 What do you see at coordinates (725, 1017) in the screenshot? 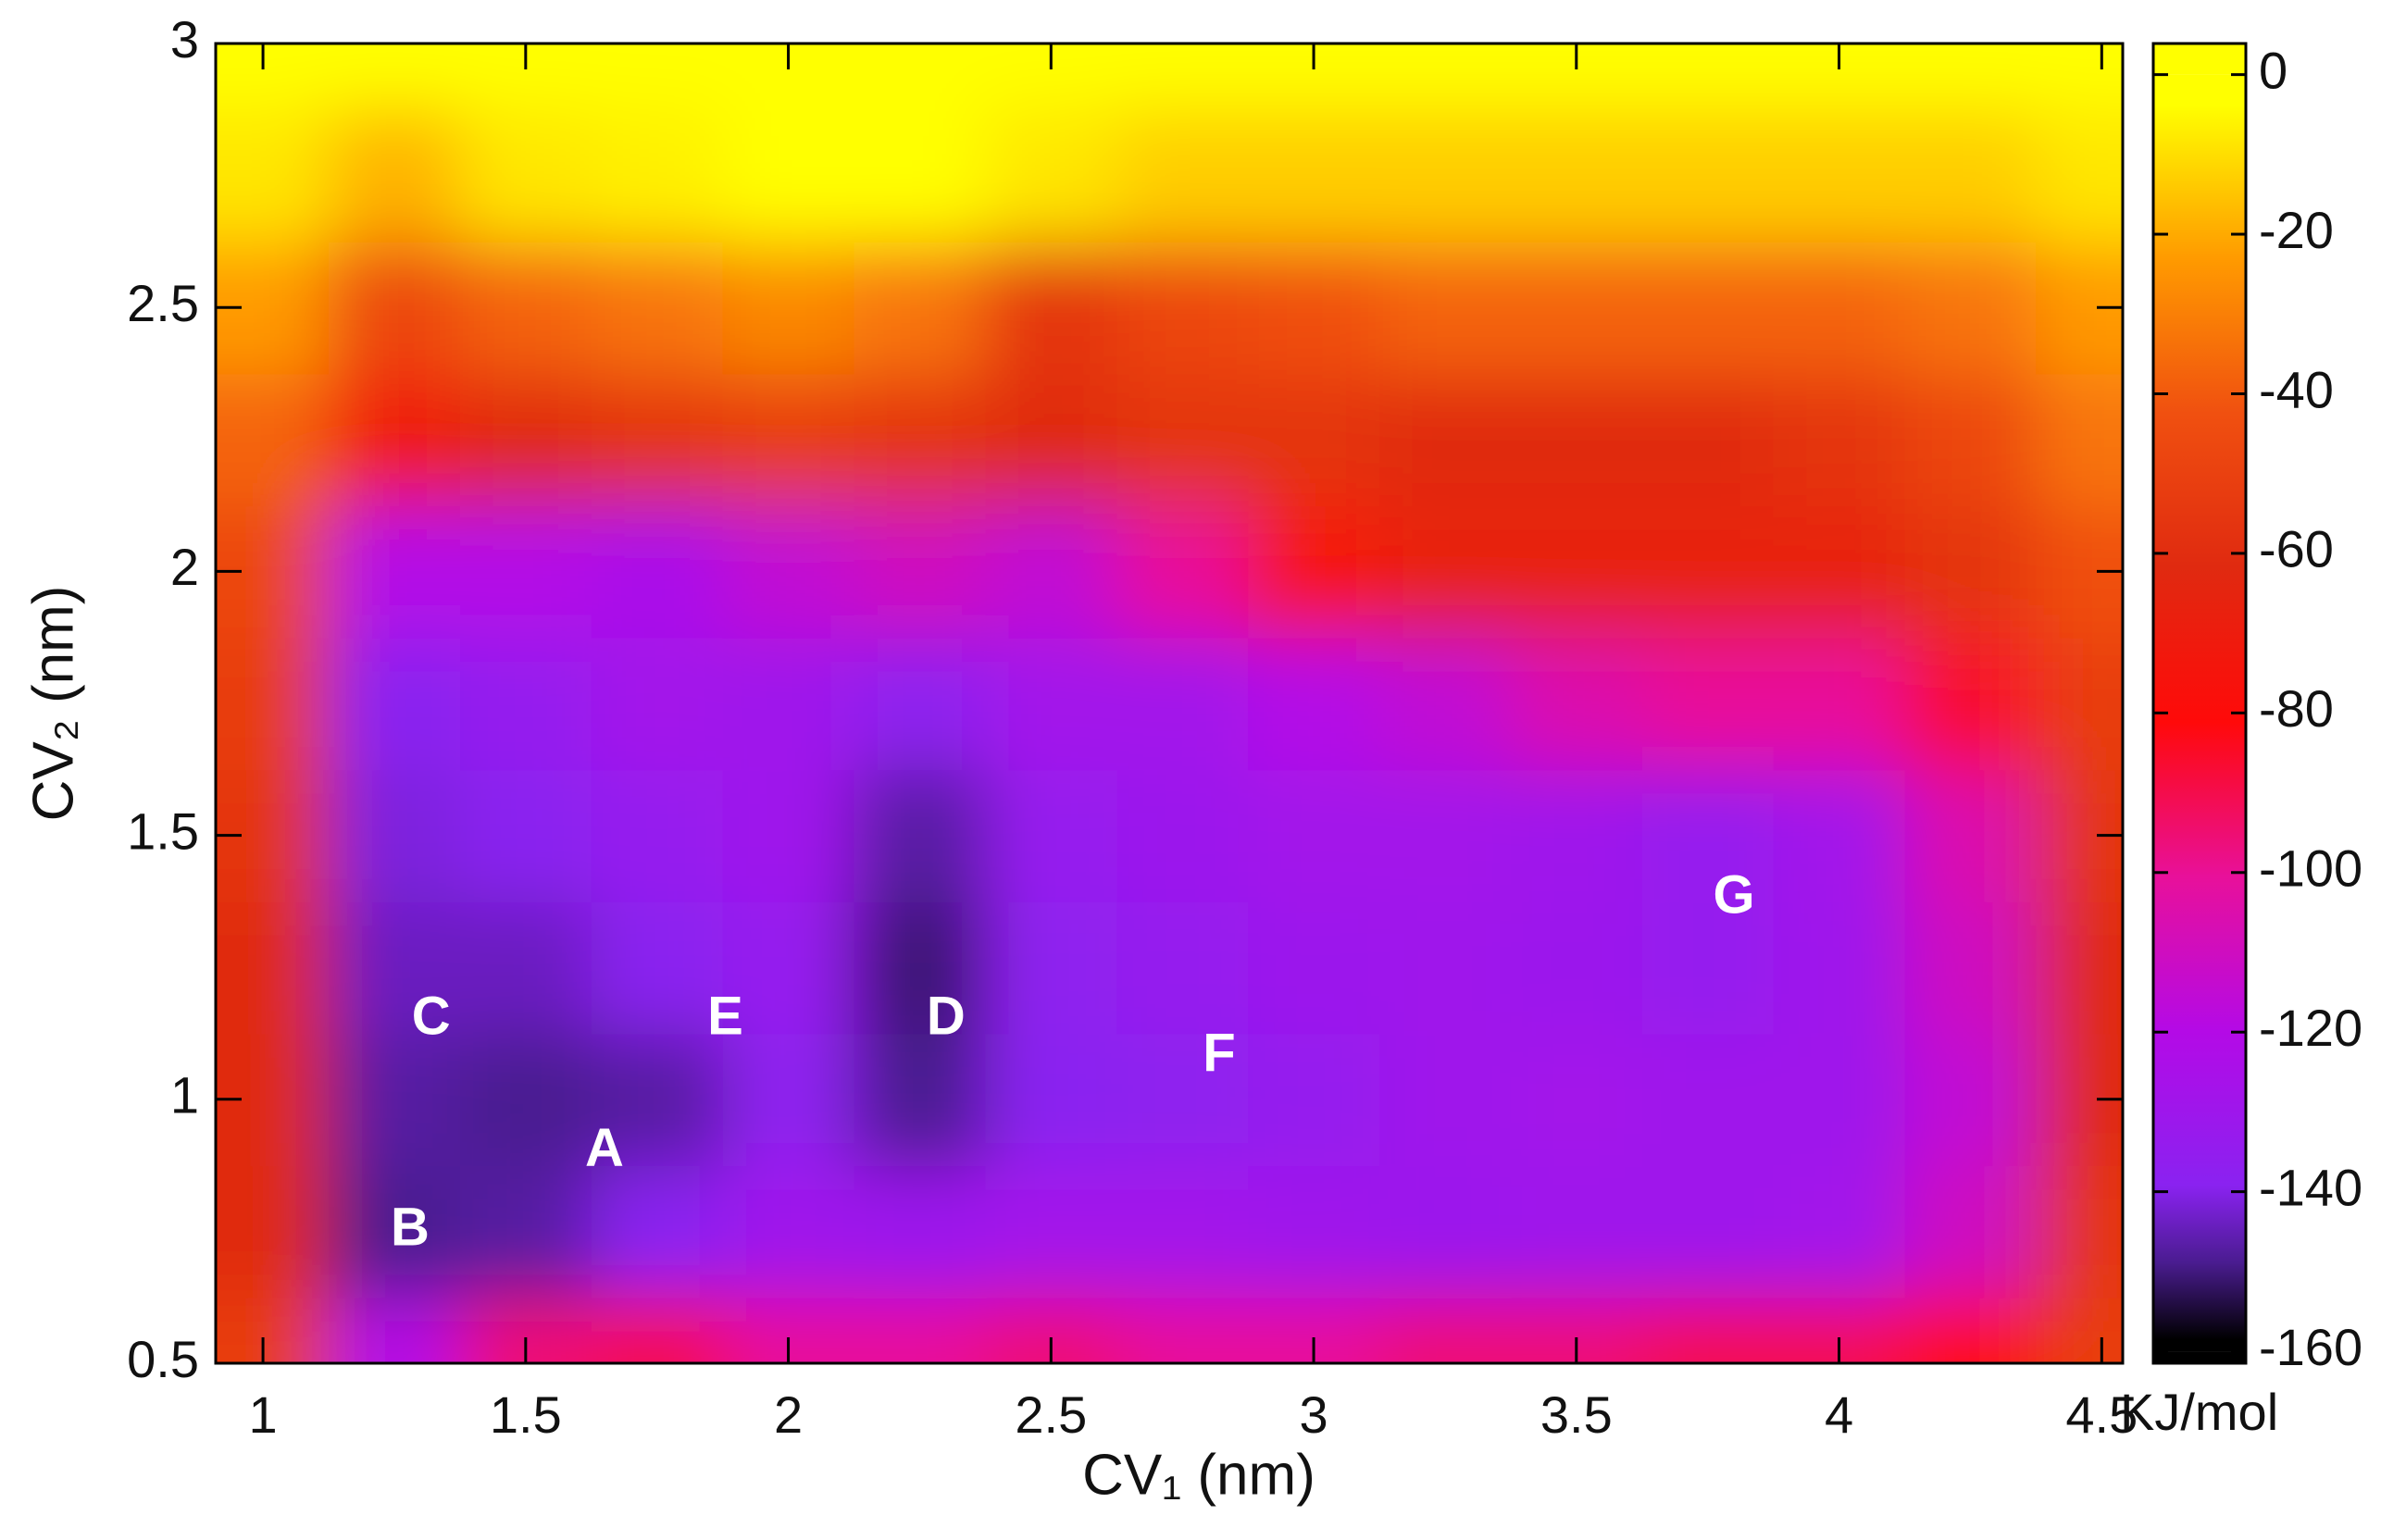
I see `region-label: E` at bounding box center [725, 1017].